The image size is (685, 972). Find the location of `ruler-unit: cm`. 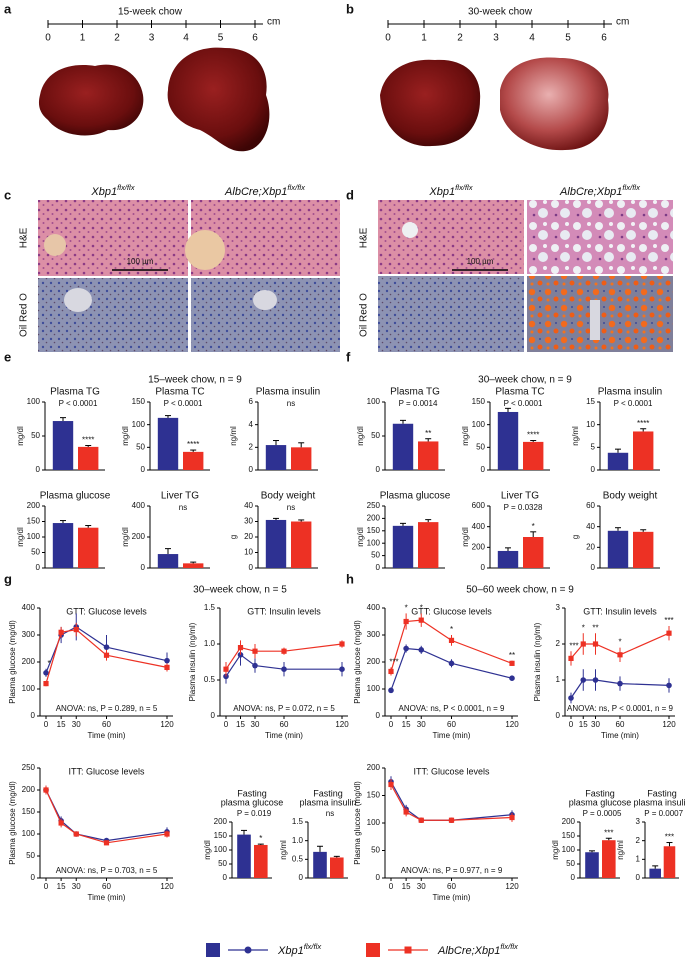

ruler-unit: cm is located at coordinates (273, 22).